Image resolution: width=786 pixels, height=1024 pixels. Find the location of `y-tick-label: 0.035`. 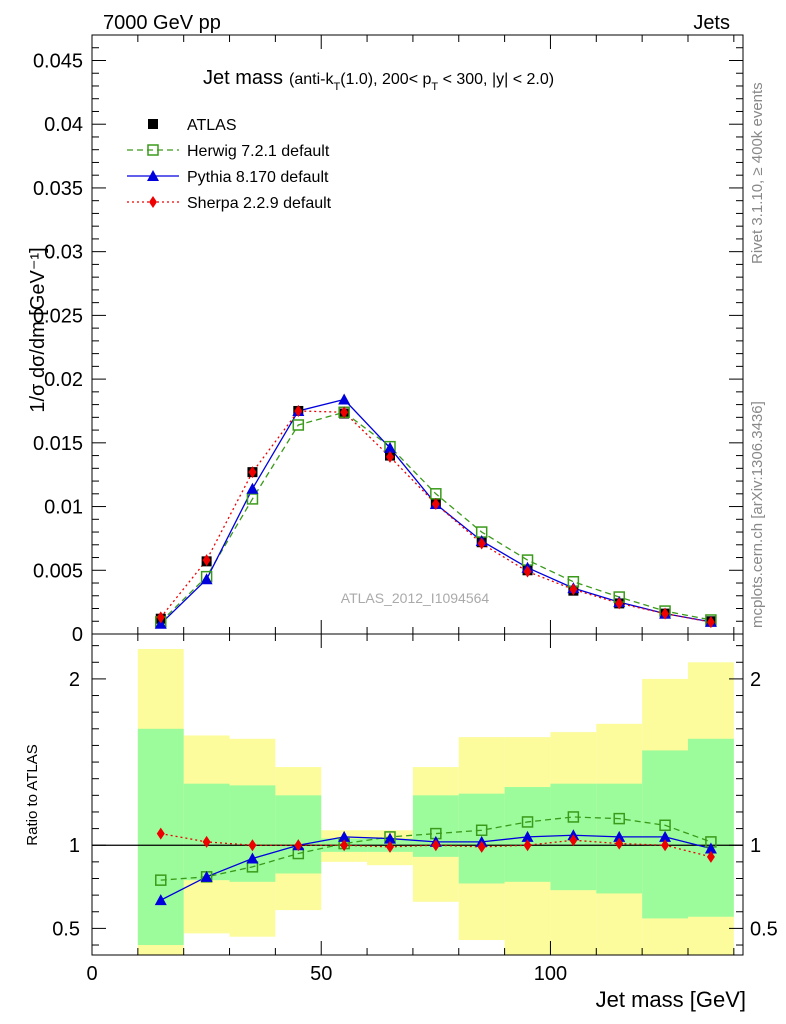

y-tick-label: 0.035 is located at coordinates (58, 189).